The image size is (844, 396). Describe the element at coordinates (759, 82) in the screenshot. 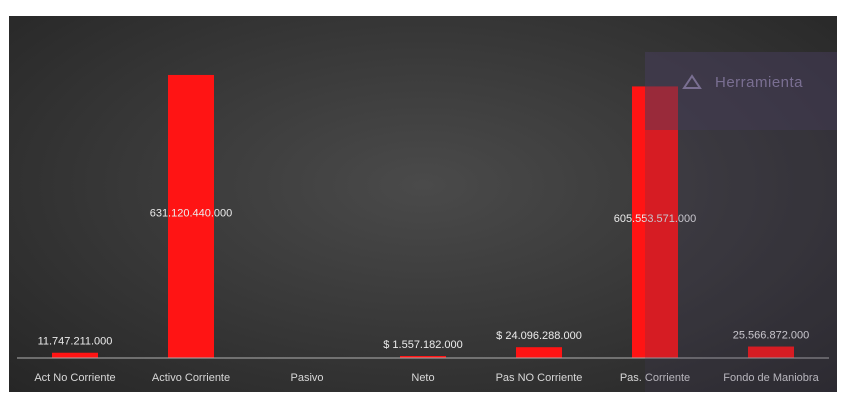

I see `watermark-text: Herramienta` at that location.